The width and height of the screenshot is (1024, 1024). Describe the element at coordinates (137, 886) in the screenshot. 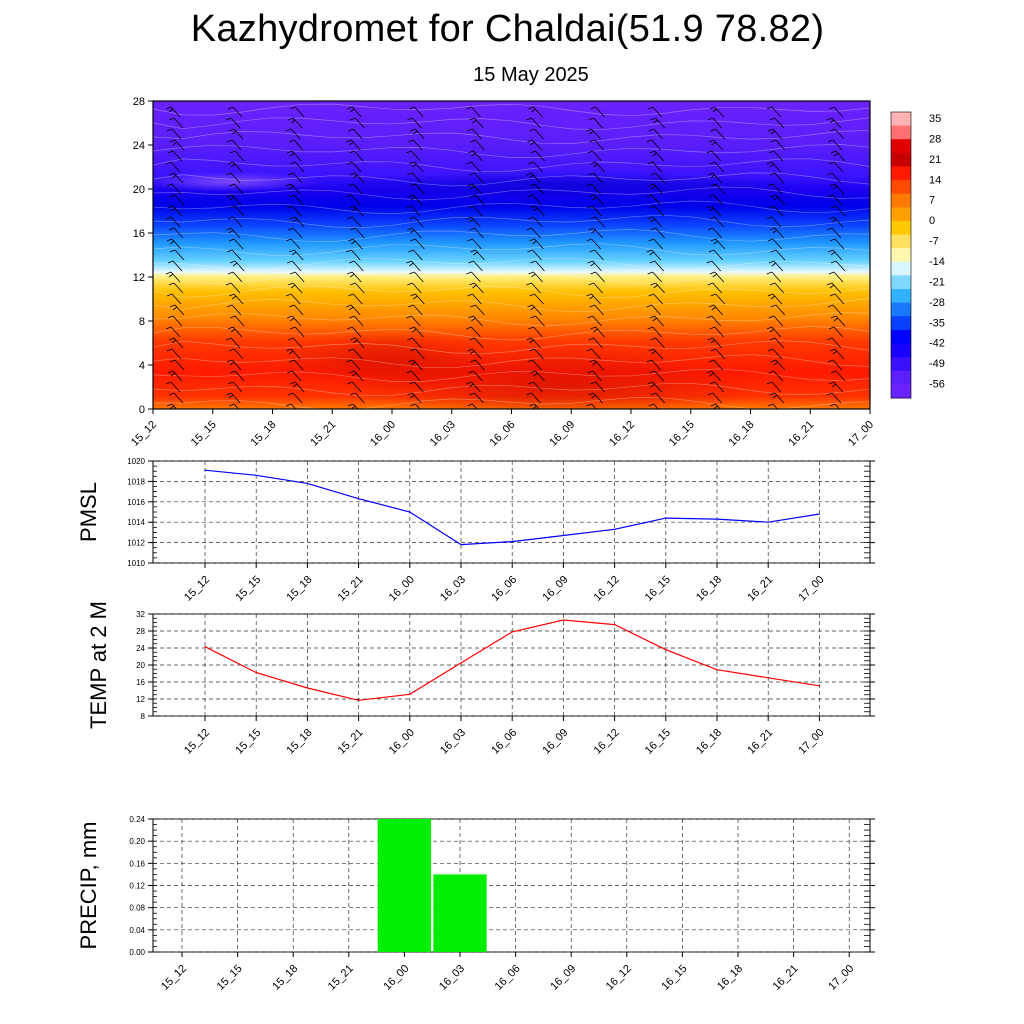

I see `y-tick-label: 0.12` at that location.